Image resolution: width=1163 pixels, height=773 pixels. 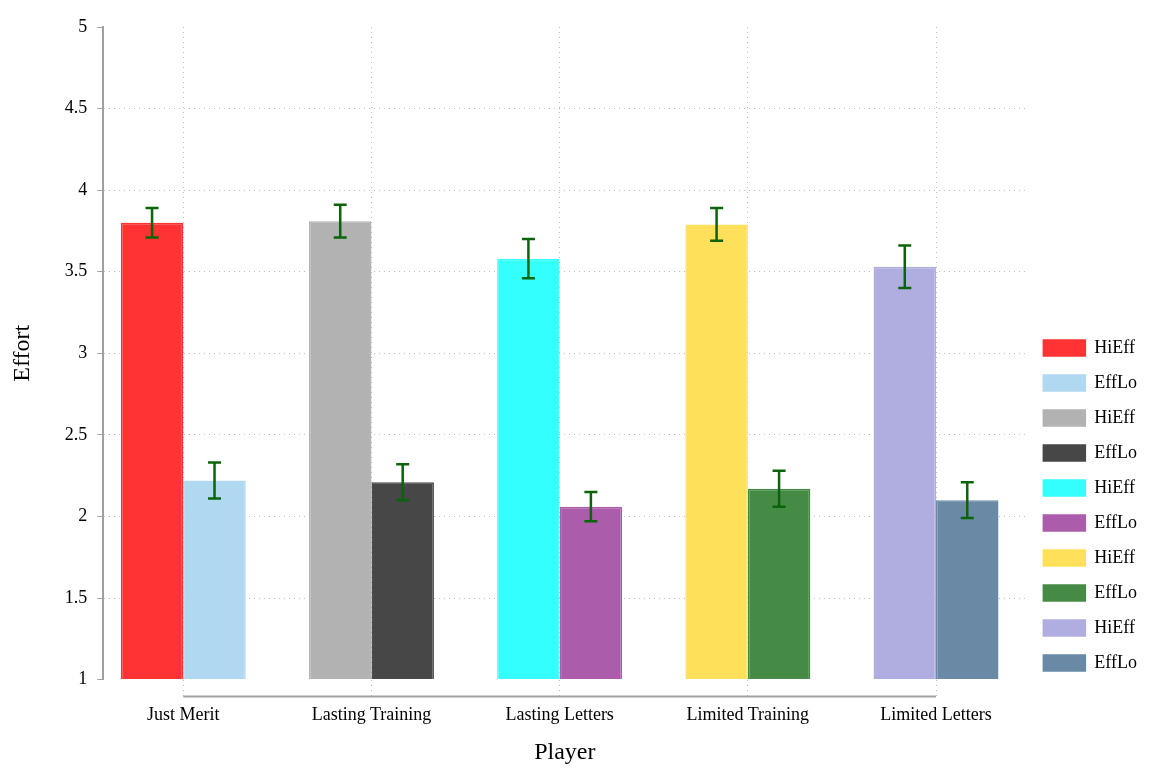 What do you see at coordinates (20, 353) in the screenshot?
I see `y-axis-title: Effort` at bounding box center [20, 353].